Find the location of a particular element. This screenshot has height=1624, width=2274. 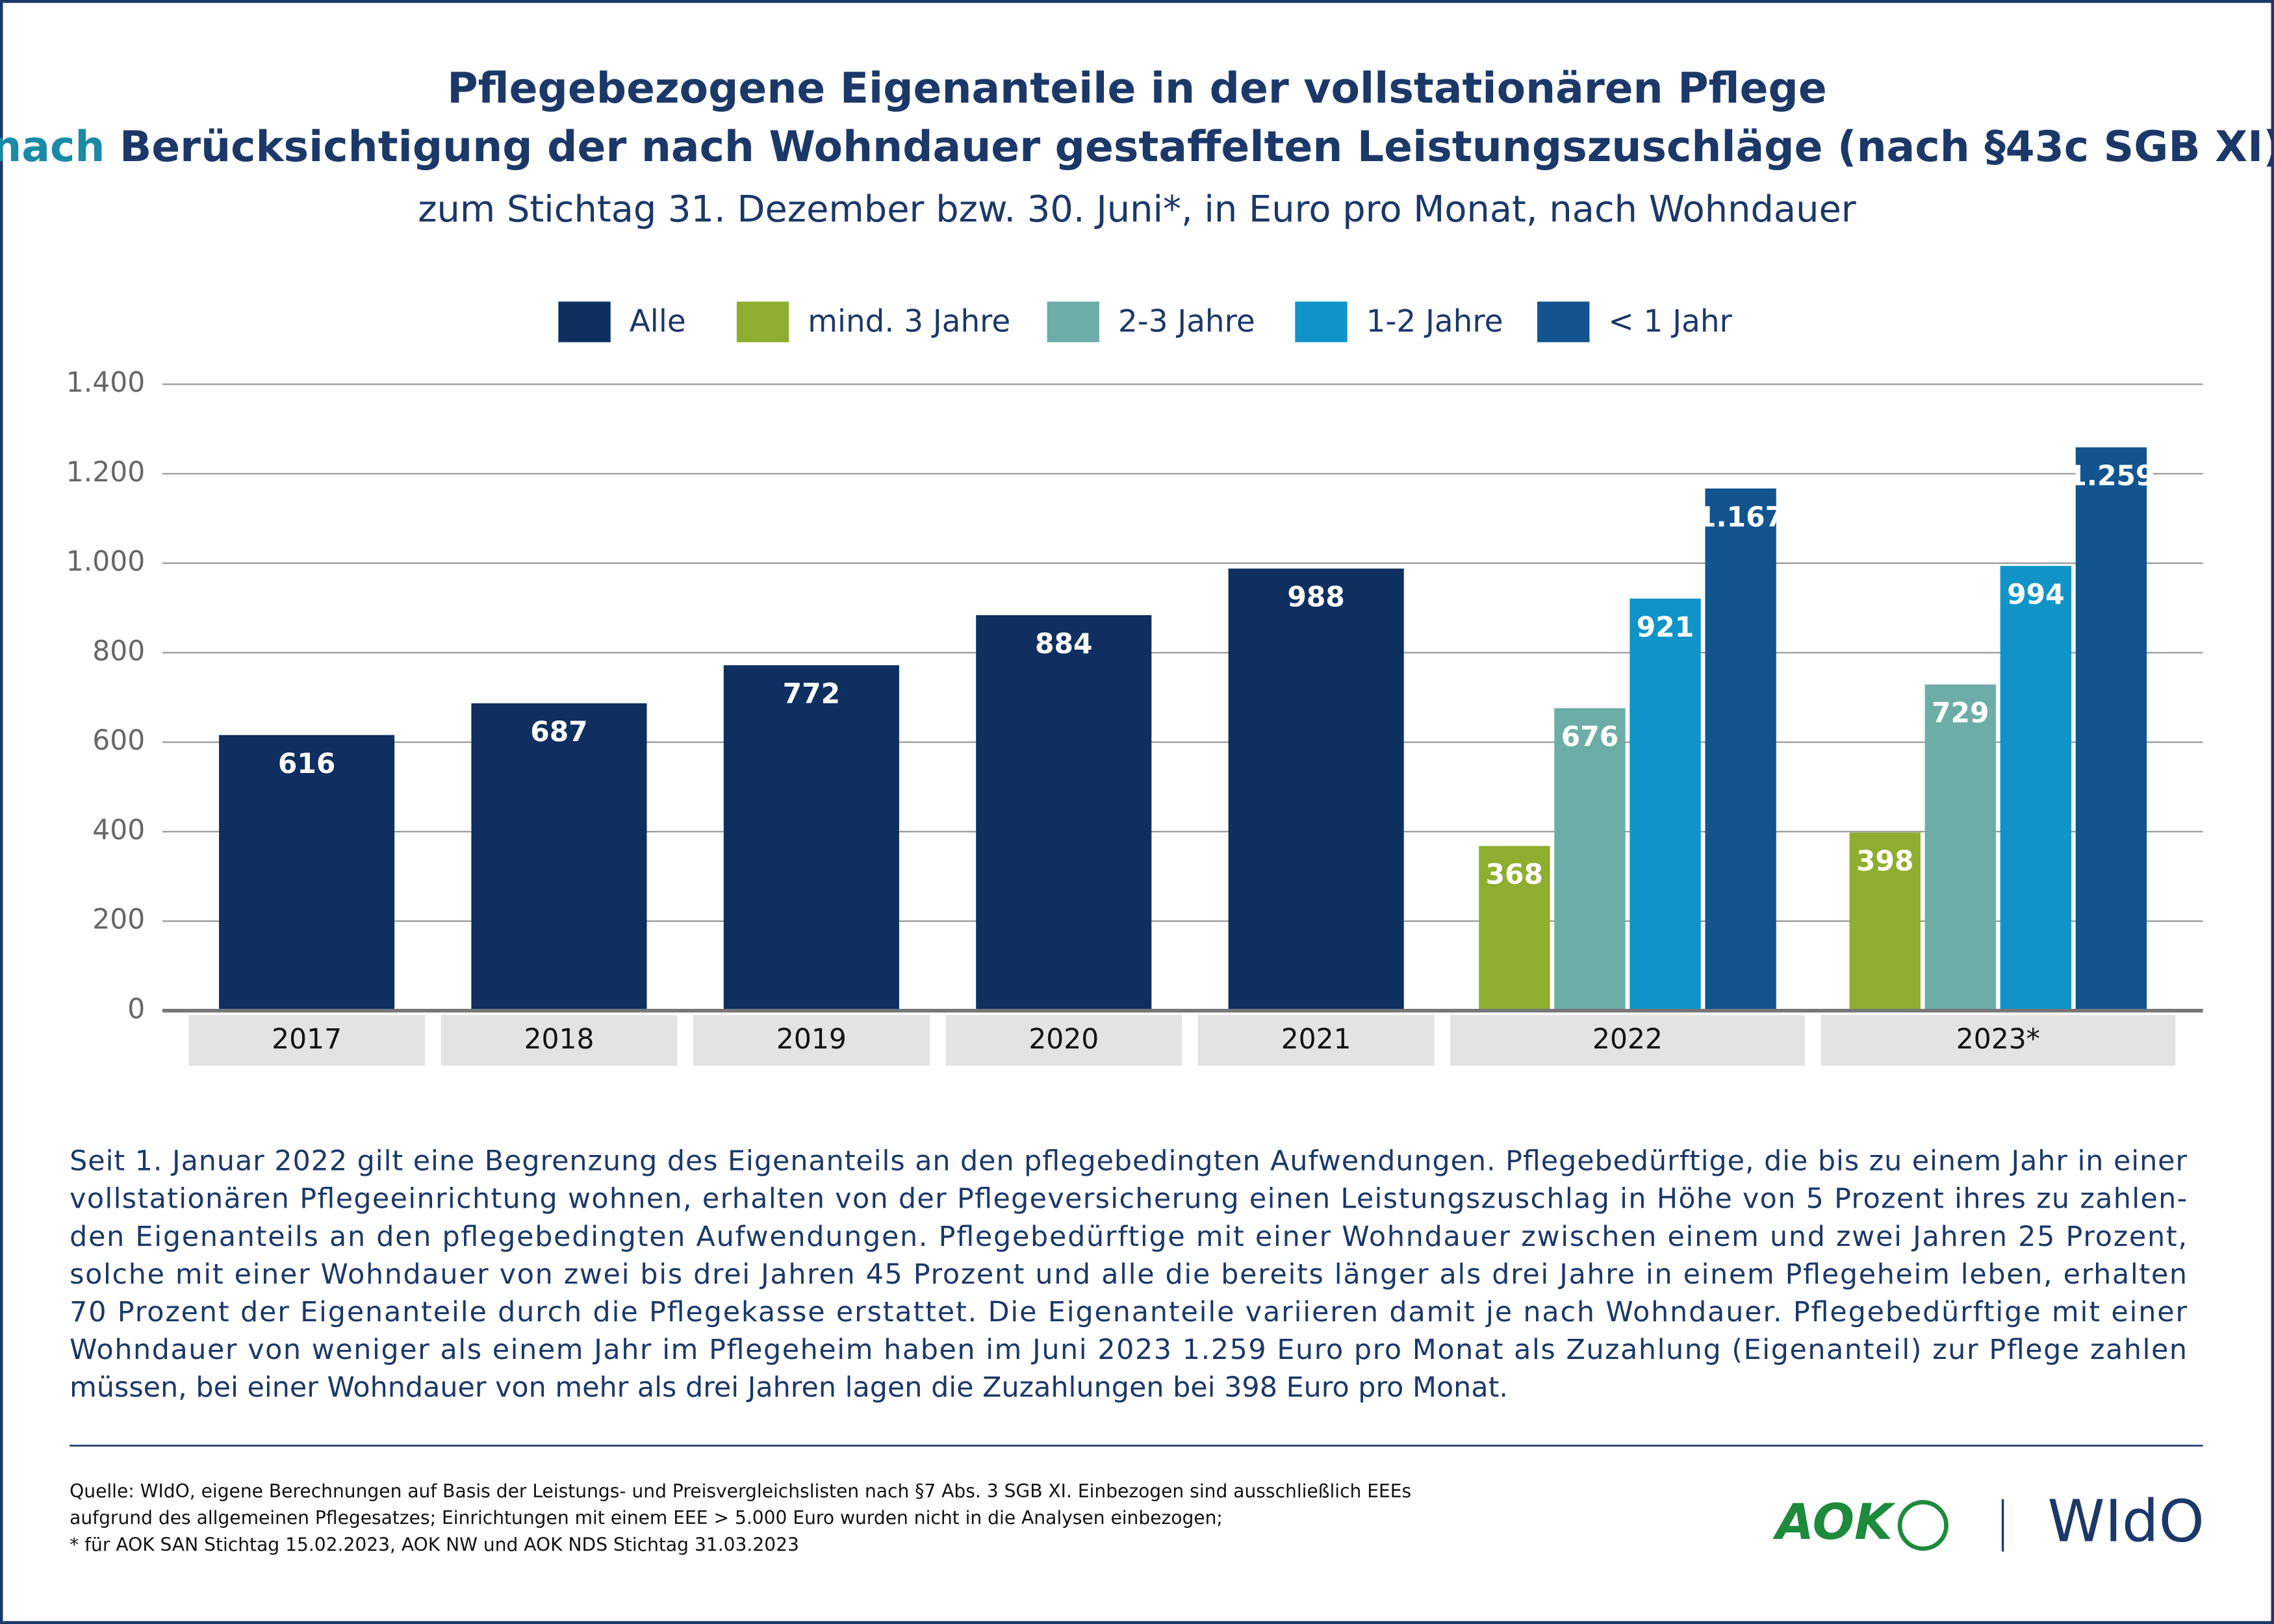

value-label: 1.259 is located at coordinates (2110, 476).